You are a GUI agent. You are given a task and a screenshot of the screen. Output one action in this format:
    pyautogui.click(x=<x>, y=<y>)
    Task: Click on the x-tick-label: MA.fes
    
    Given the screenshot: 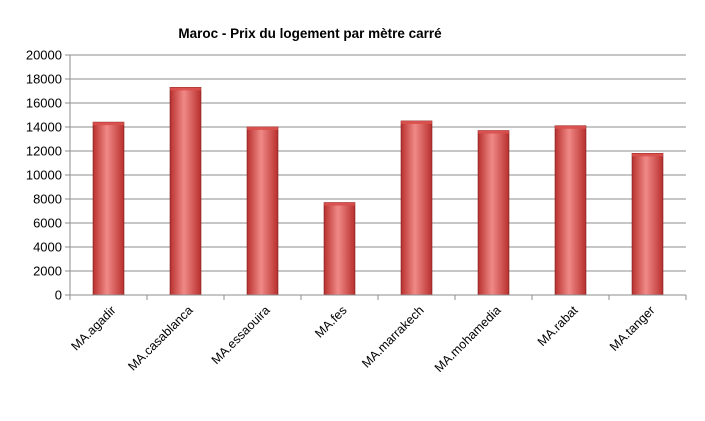 What is the action you would take?
    pyautogui.click(x=330, y=321)
    